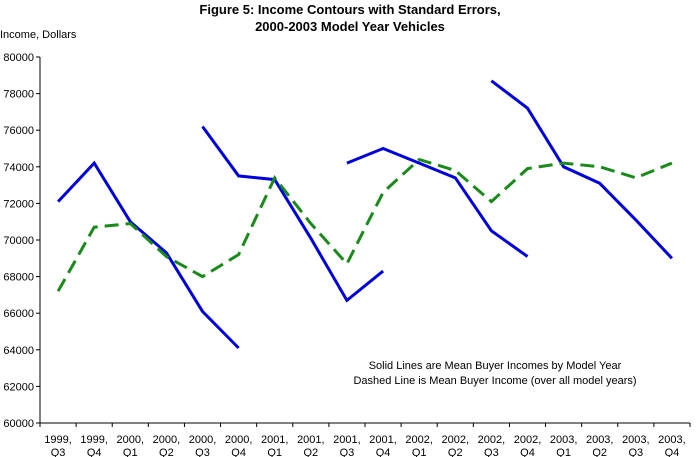  I want to click on y-tick-label: 80000, so click(18, 58).